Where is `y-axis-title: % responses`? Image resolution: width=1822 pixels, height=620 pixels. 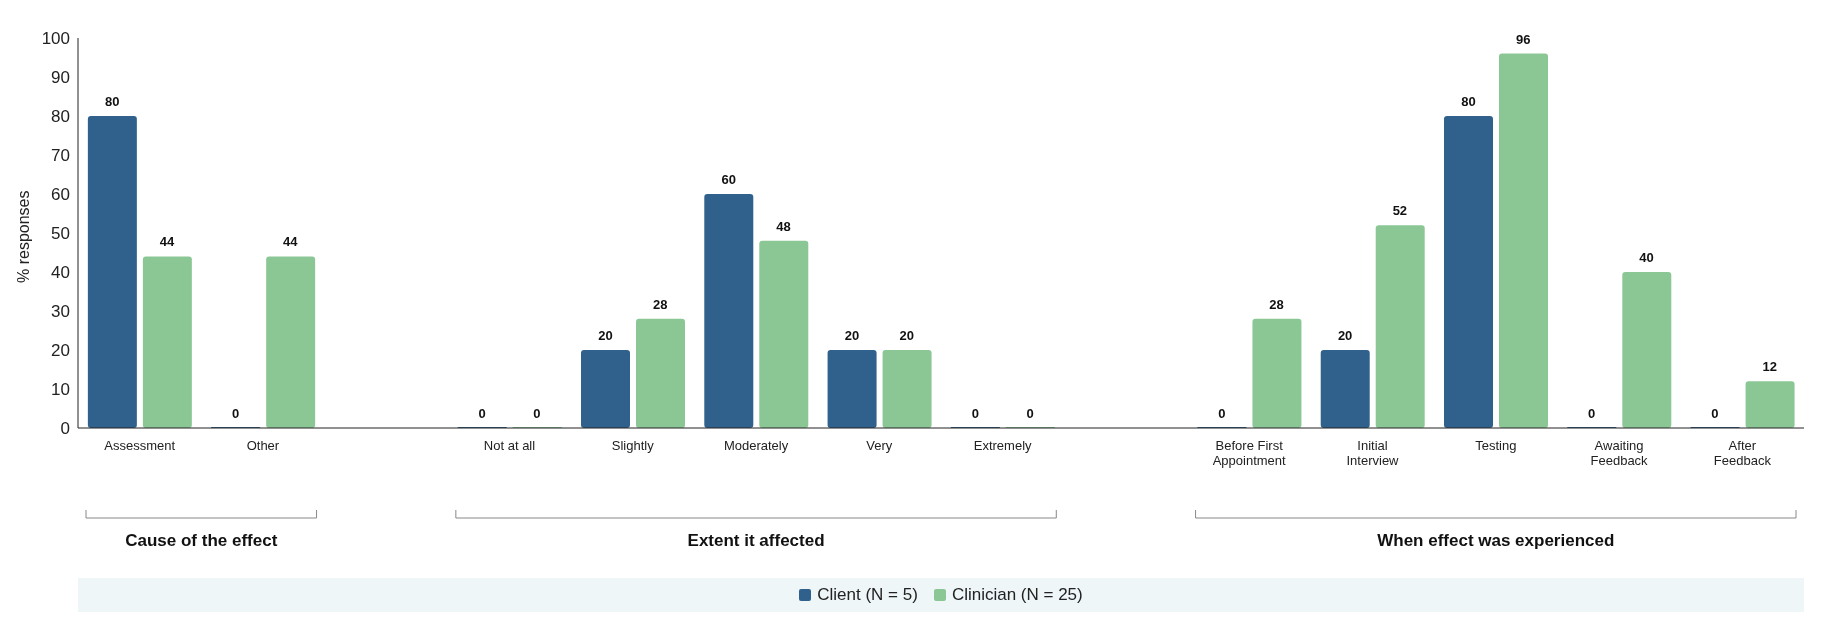 y-axis-title: % responses is located at coordinates (23, 236).